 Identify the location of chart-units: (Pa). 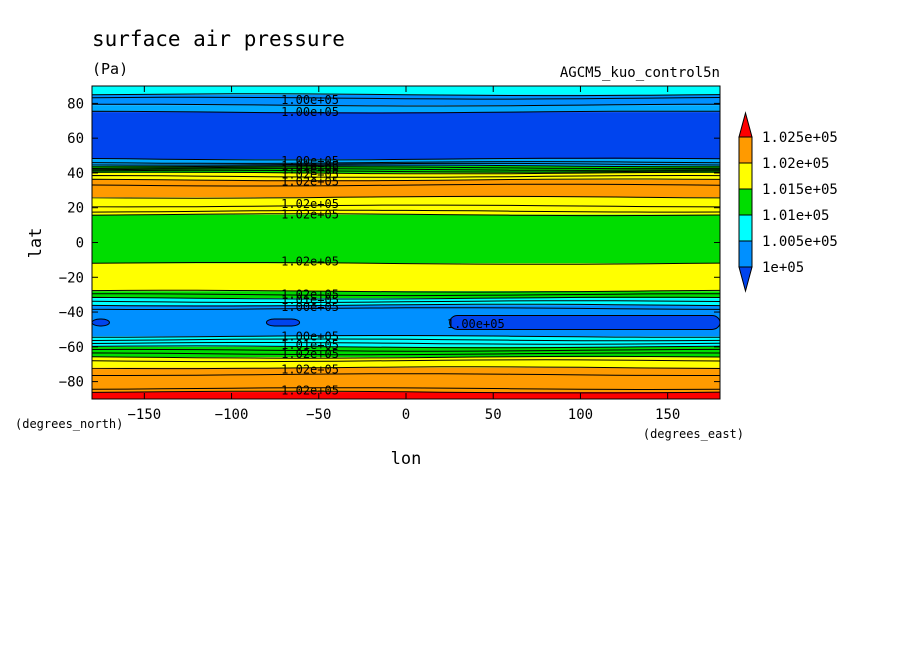
(110, 69).